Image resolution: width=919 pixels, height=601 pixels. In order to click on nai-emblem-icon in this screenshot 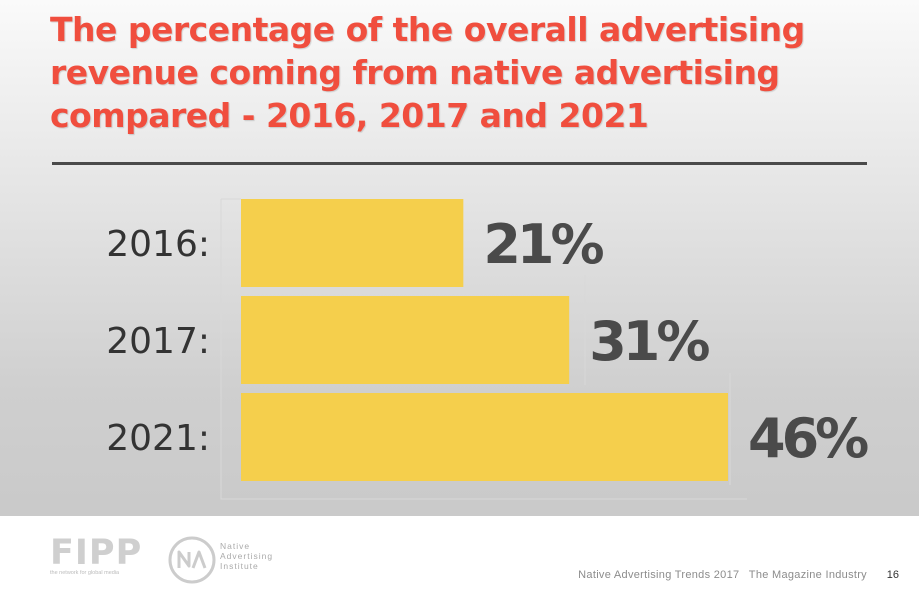, I will do `click(192, 560)`.